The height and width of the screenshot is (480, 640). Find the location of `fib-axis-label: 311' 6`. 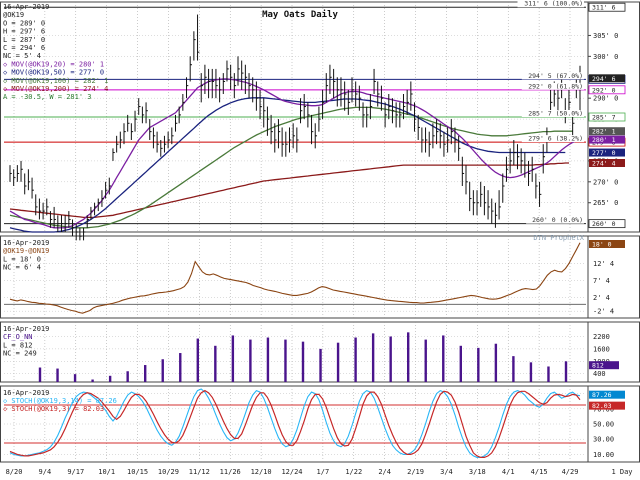

fib-axis-label: 311' 6 is located at coordinates (604, 8).